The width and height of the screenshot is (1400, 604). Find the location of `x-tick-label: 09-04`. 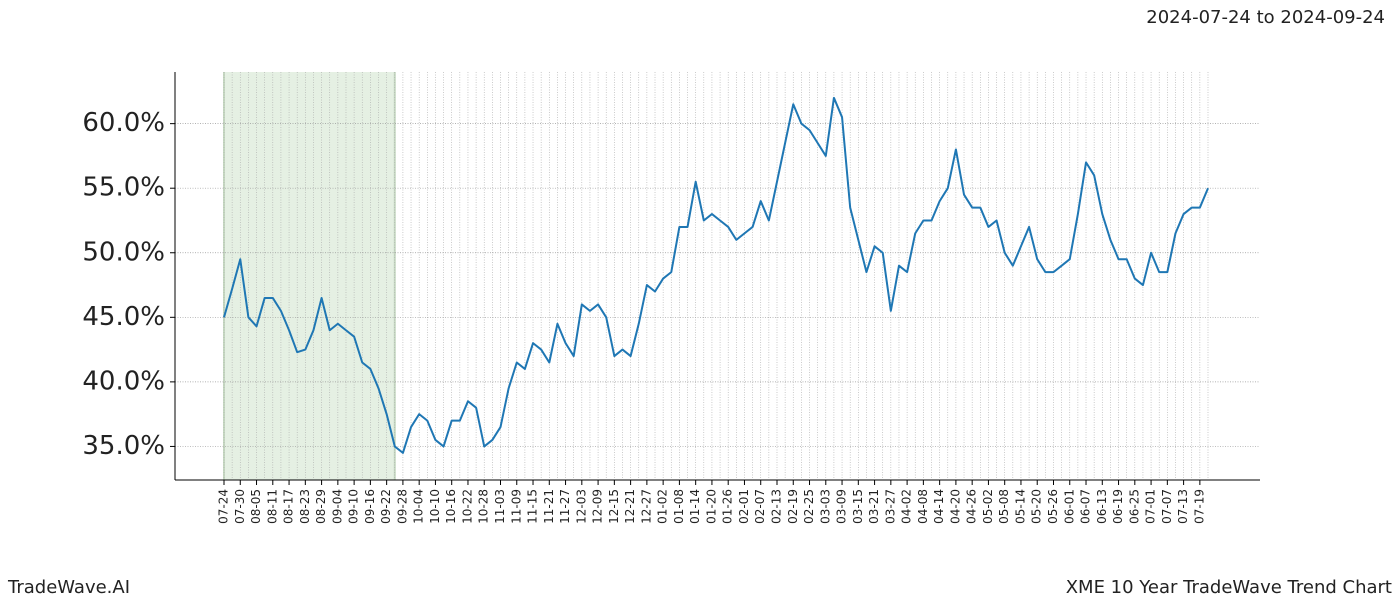

x-tick-label: 09-04 is located at coordinates (337, 506).